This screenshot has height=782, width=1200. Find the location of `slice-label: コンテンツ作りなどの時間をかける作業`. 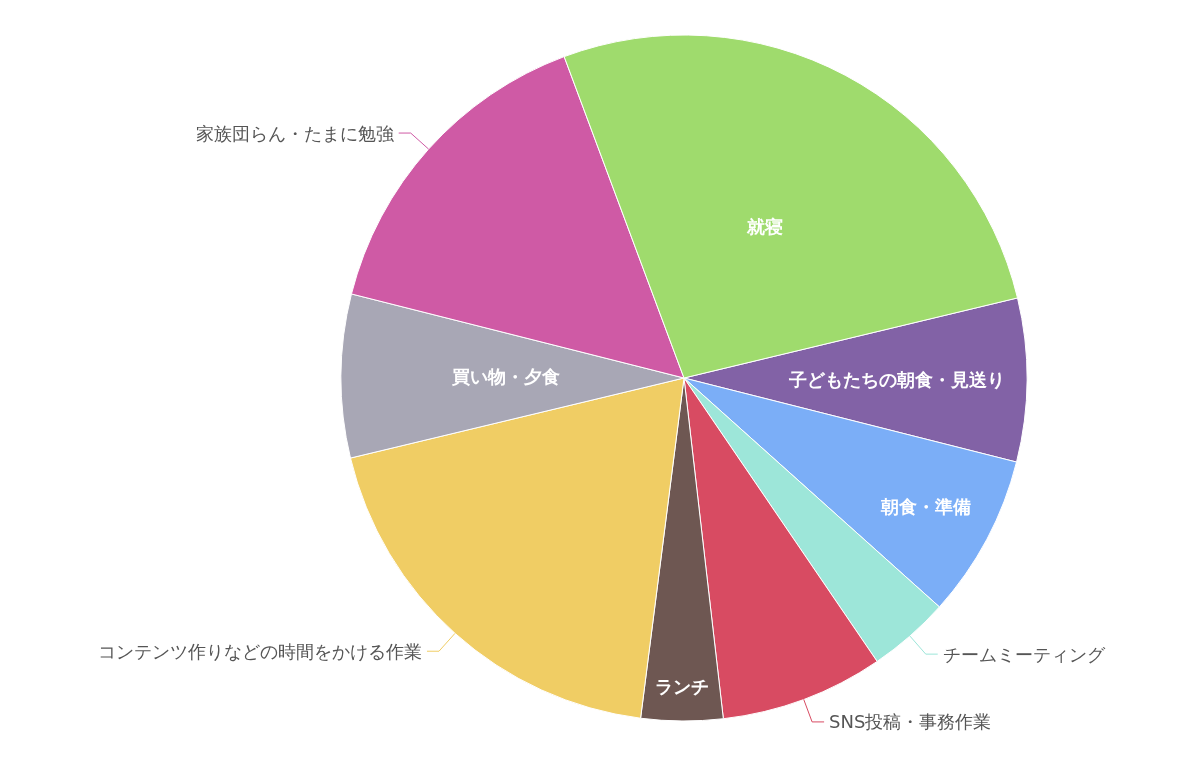

slice-label: コンテンツ作りなどの時間をかける作業 is located at coordinates (259, 651).